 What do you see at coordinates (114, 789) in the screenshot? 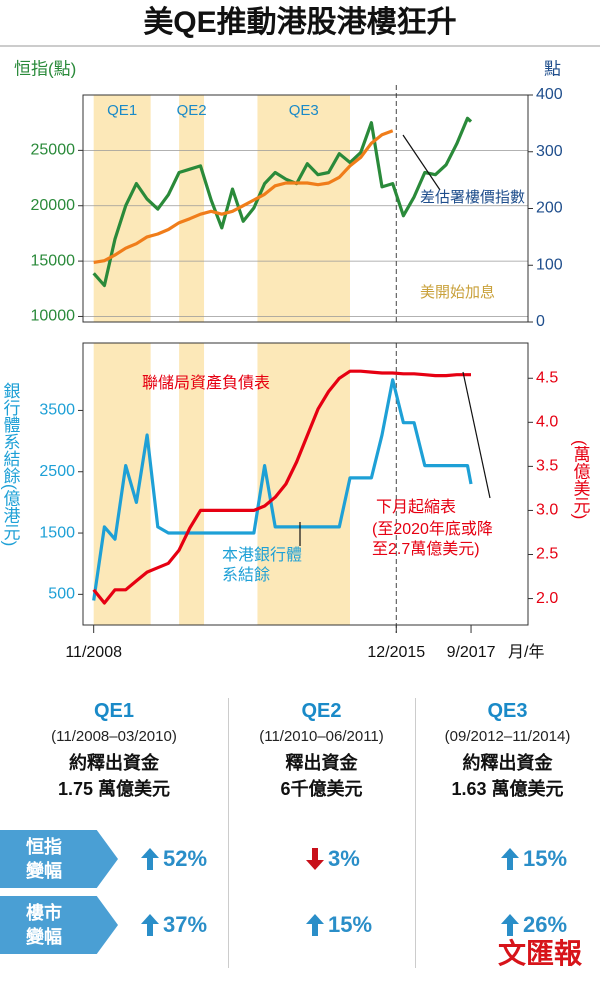
I see `funds: 1.75 萬億美元` at bounding box center [114, 789].